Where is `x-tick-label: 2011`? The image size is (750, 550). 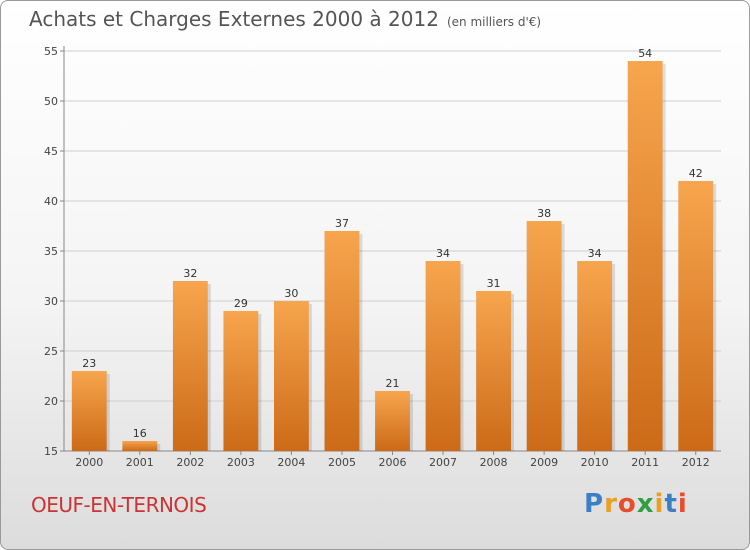
x-tick-label: 2011 is located at coordinates (645, 462).